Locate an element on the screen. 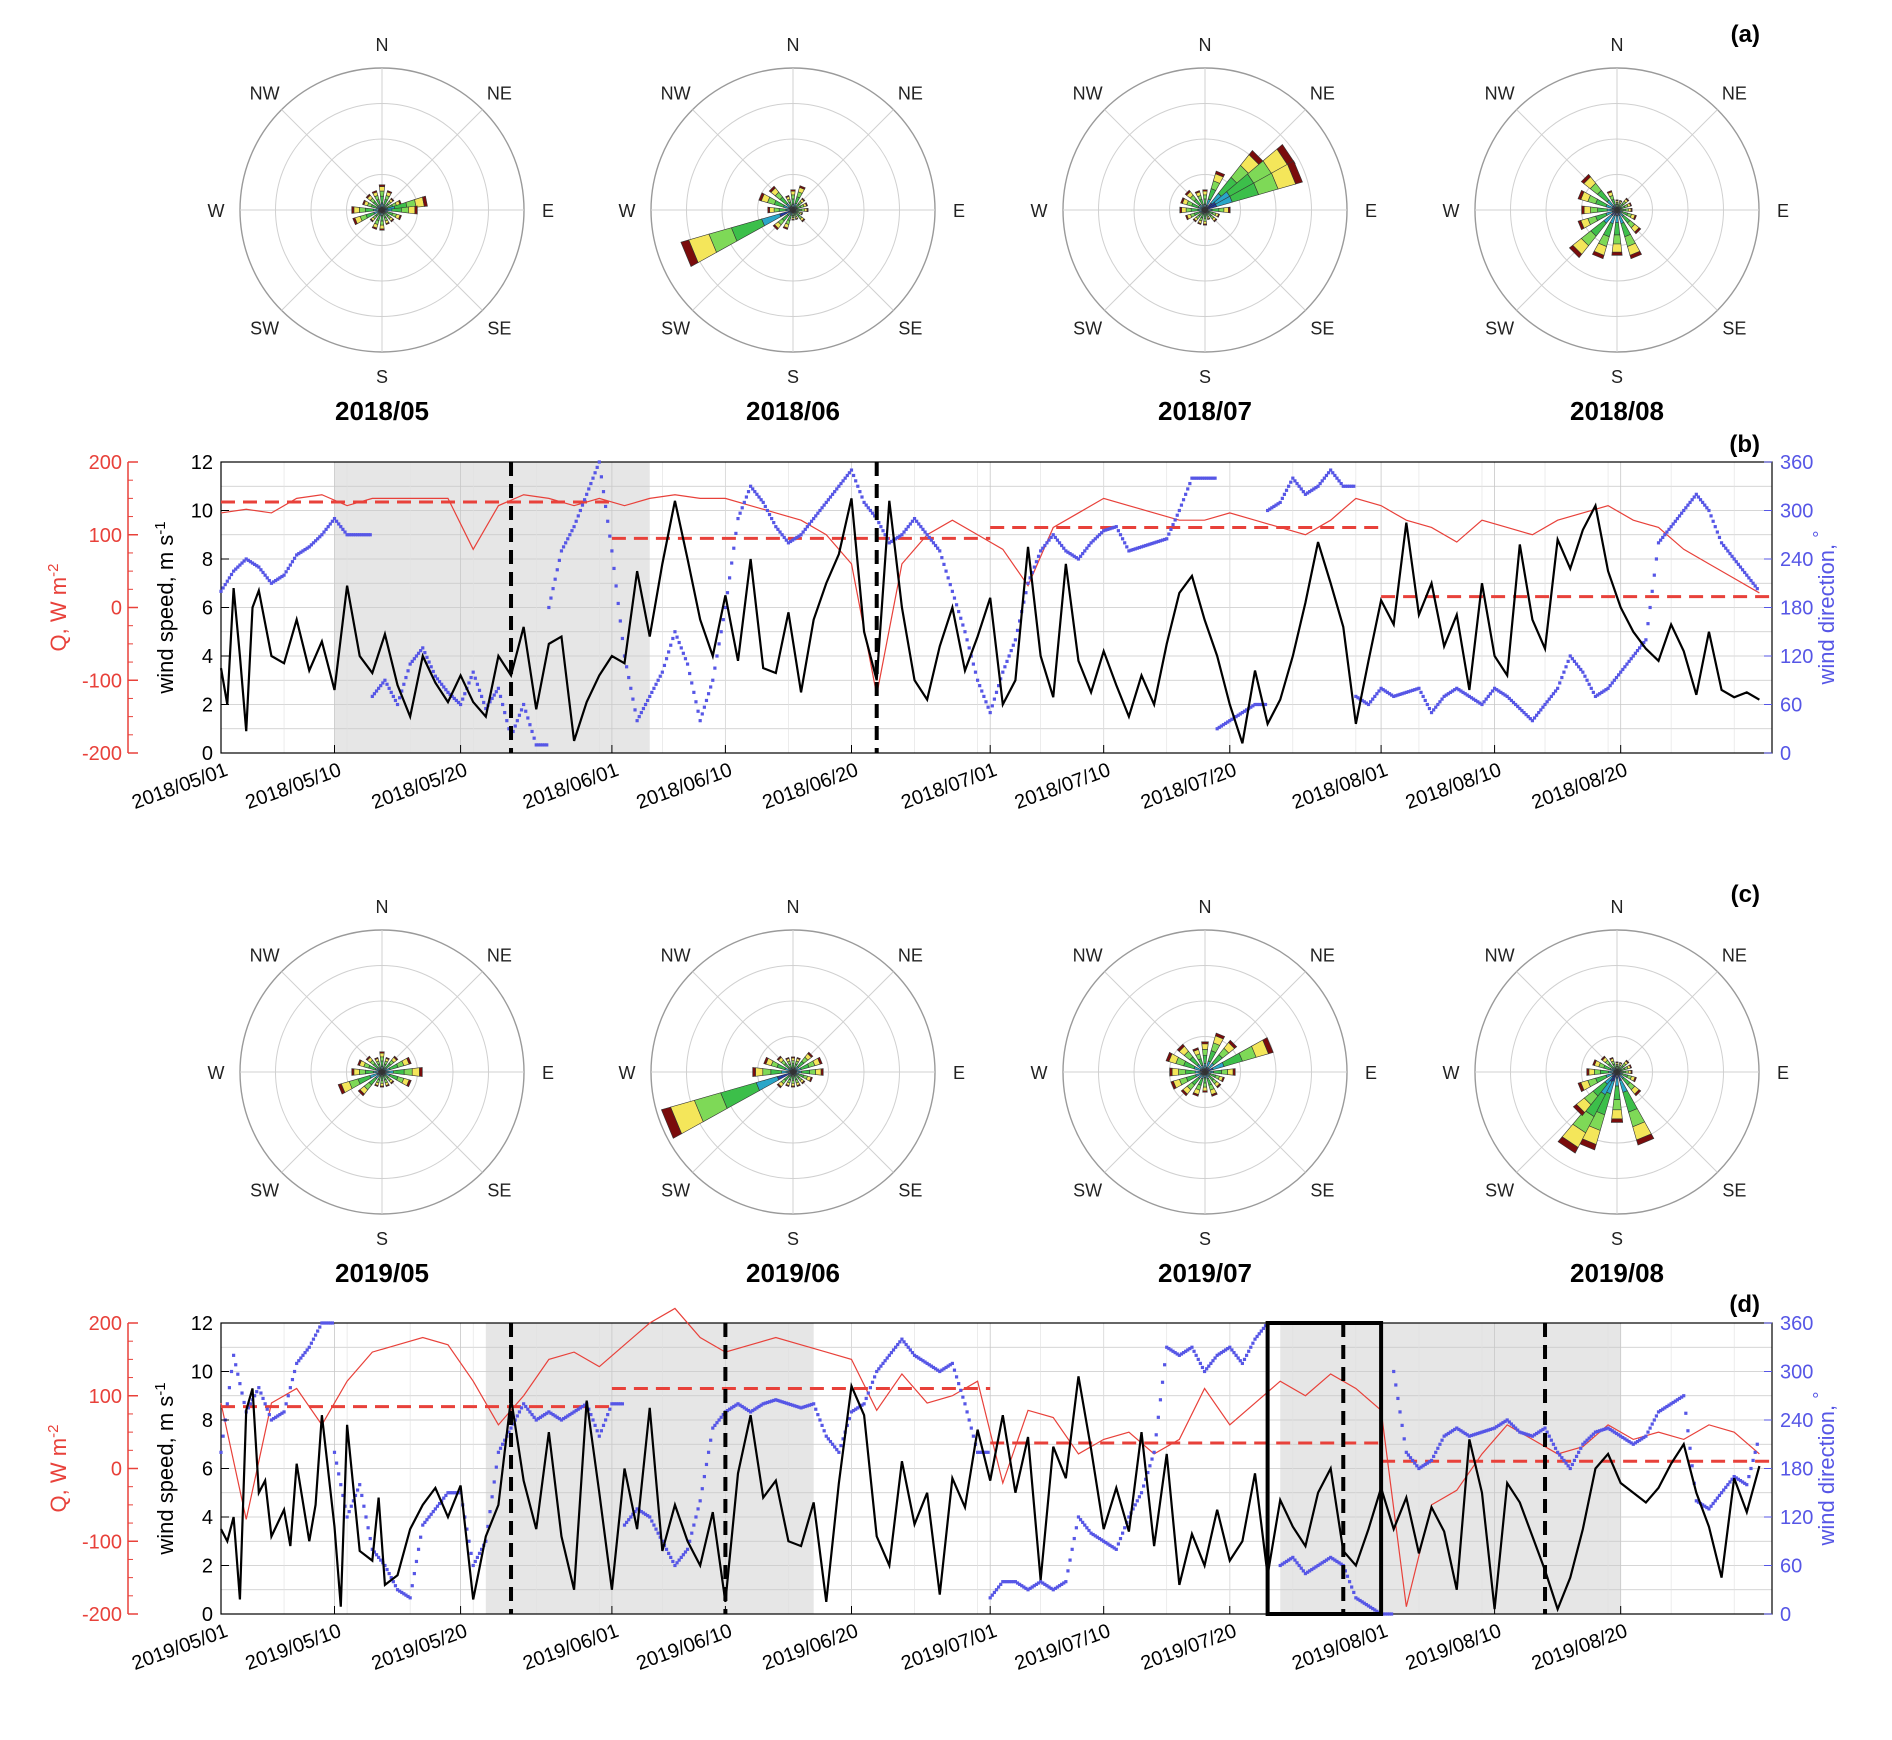  x-tick-label: 2018/07/01 is located at coordinates (949, 786).